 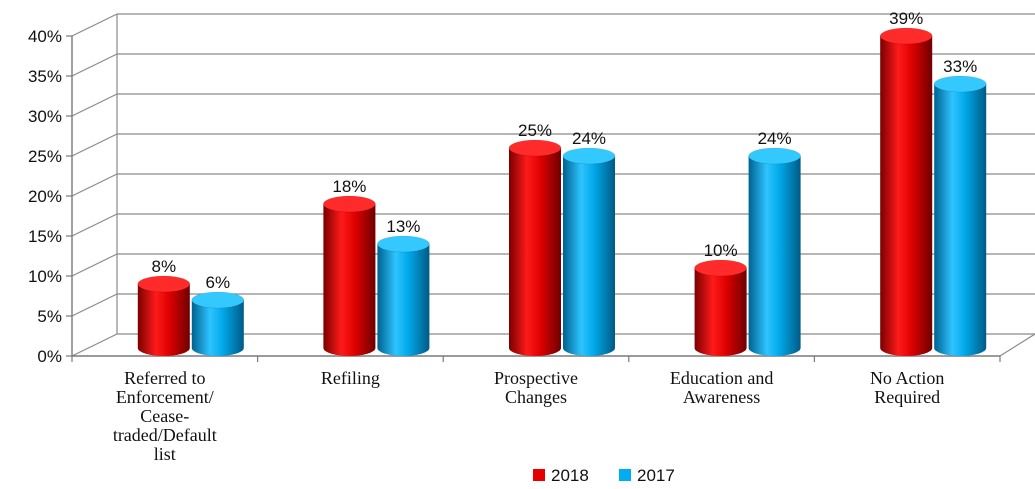 What do you see at coordinates (49, 356) in the screenshot?
I see `y-tick-label: 0%` at bounding box center [49, 356].